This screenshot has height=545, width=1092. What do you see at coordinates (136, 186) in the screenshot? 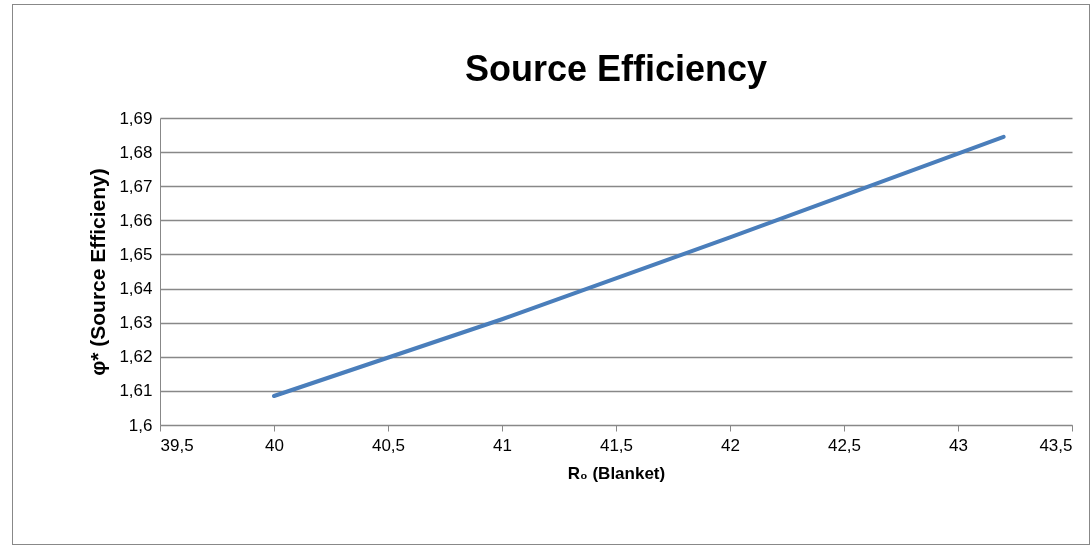
I see `y-tick-label: 1,67` at bounding box center [136, 186].